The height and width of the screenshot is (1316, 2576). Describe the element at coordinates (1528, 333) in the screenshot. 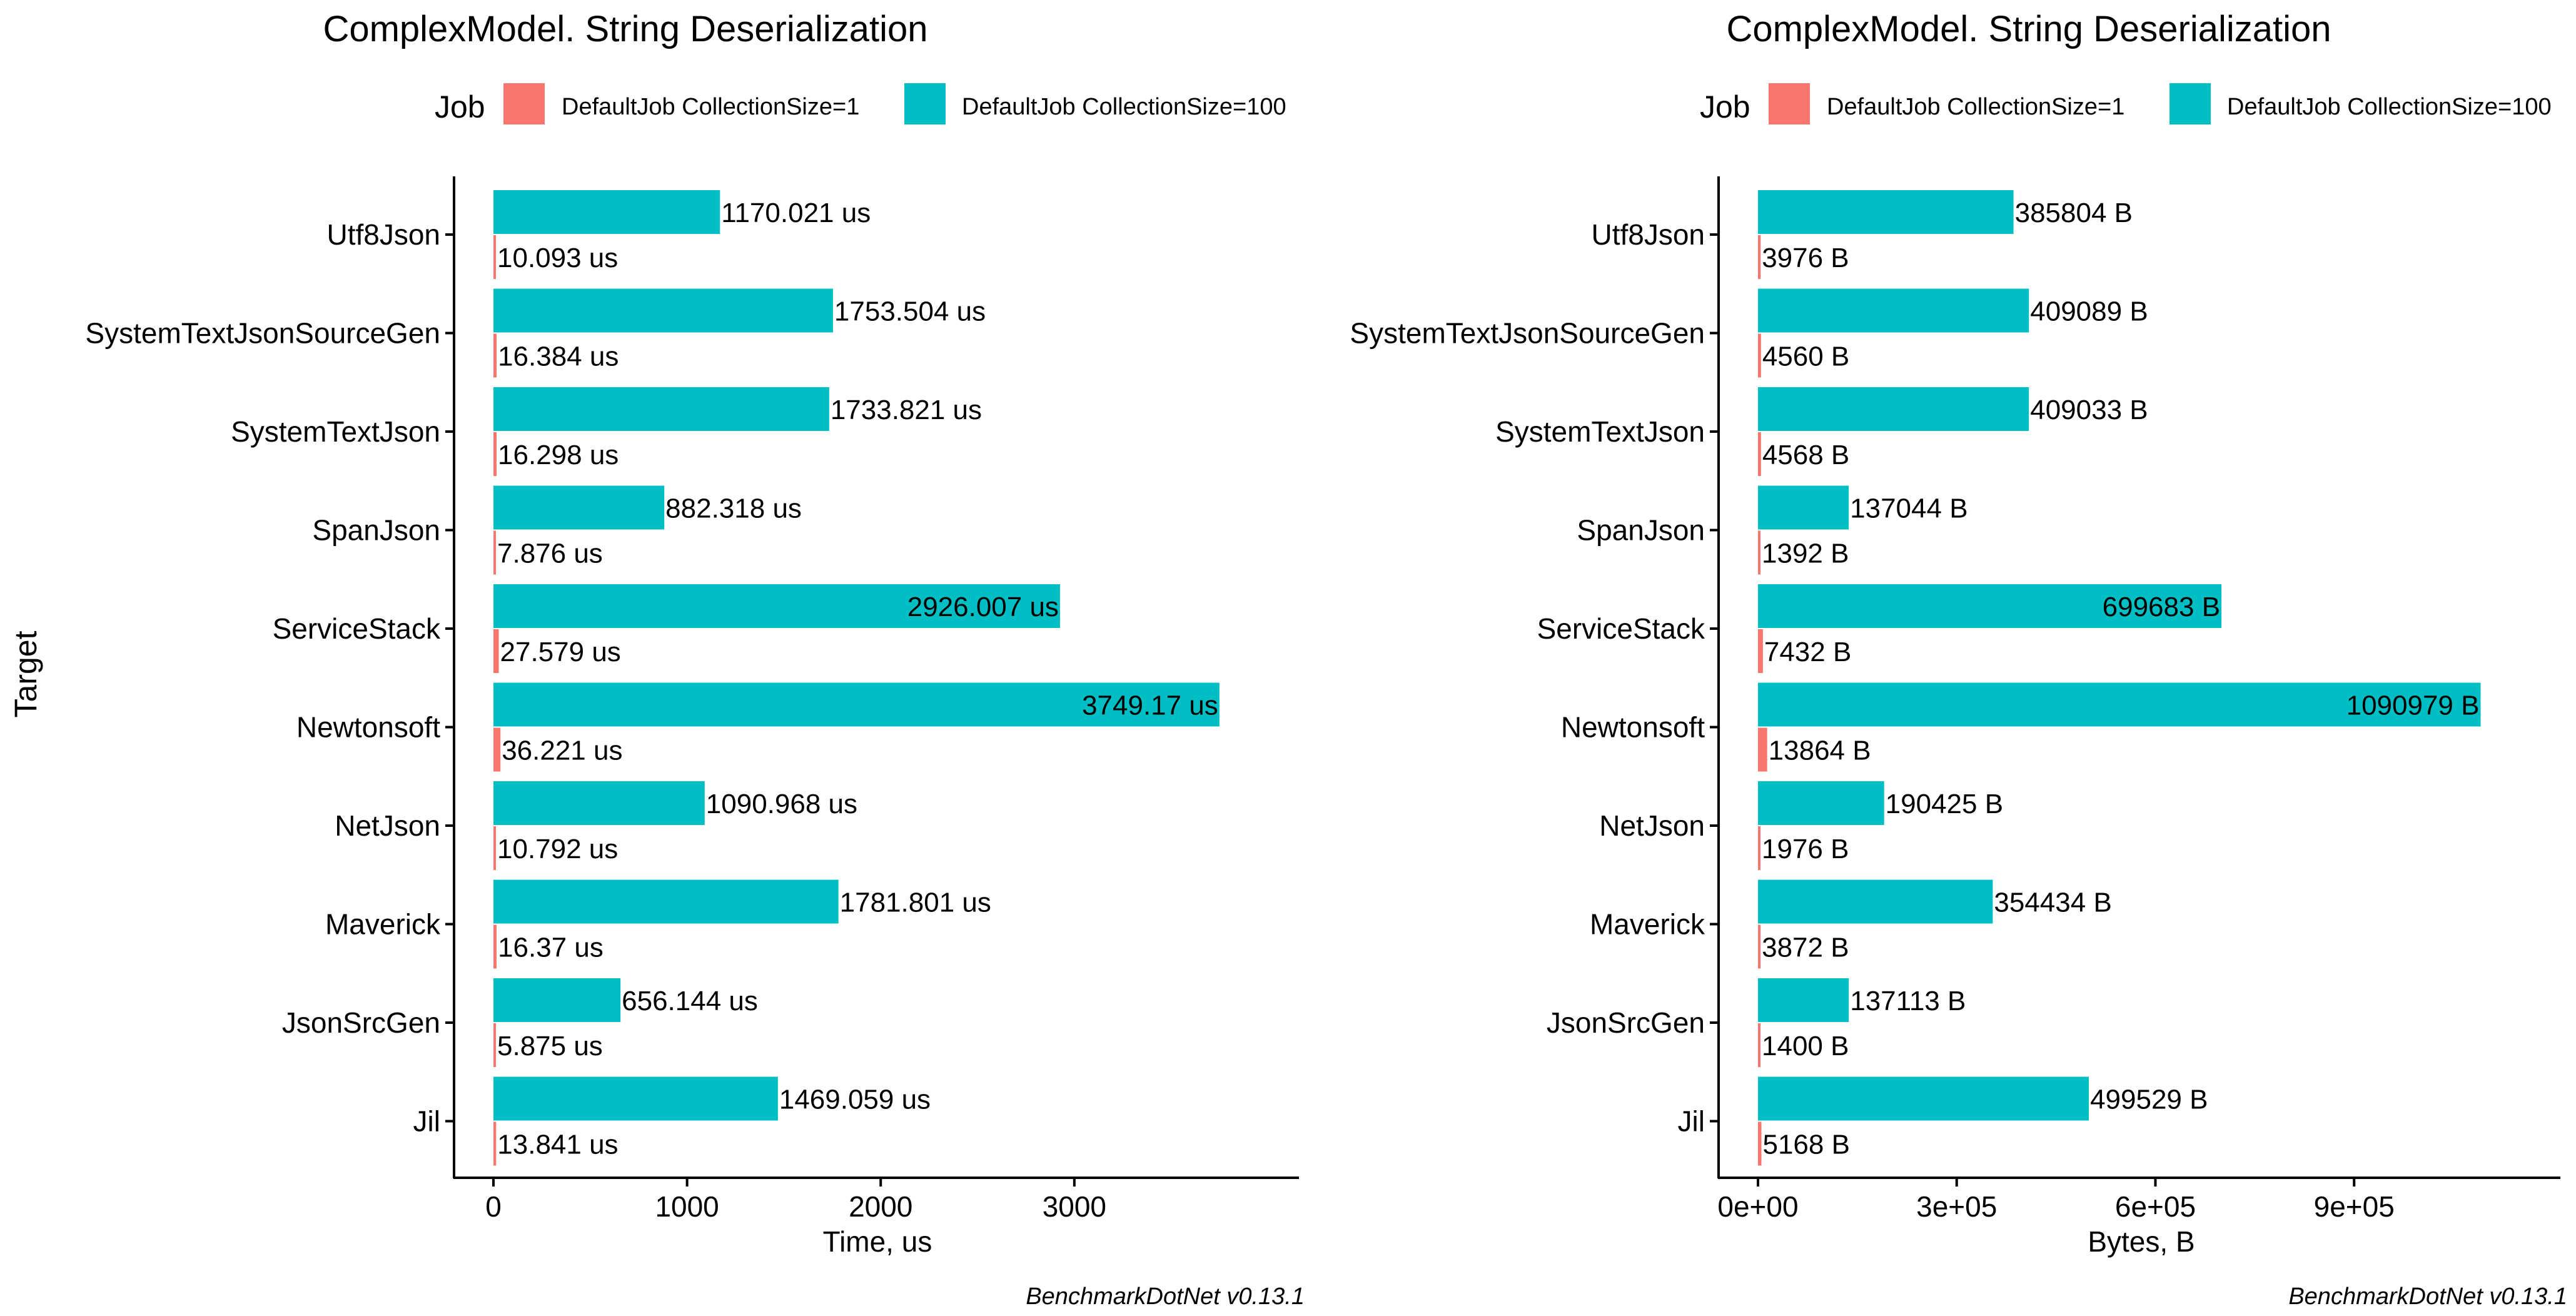

I see `memory-y-tick-label: SystemTextJsonSourceGen` at that location.